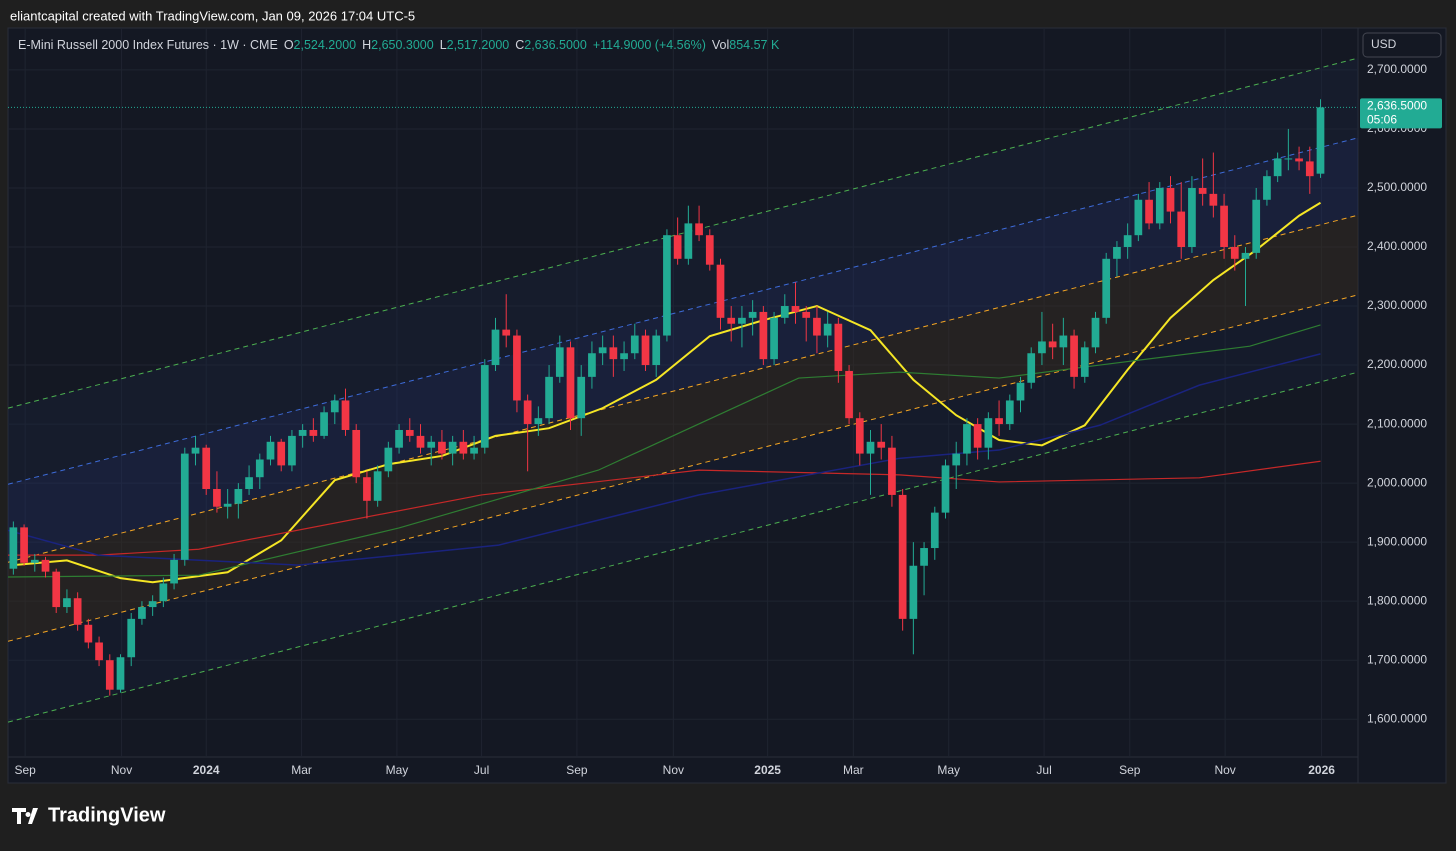 The image size is (1456, 851). Describe the element at coordinates (1397, 246) in the screenshot. I see `y-tick-label: 2,400.0000` at that location.